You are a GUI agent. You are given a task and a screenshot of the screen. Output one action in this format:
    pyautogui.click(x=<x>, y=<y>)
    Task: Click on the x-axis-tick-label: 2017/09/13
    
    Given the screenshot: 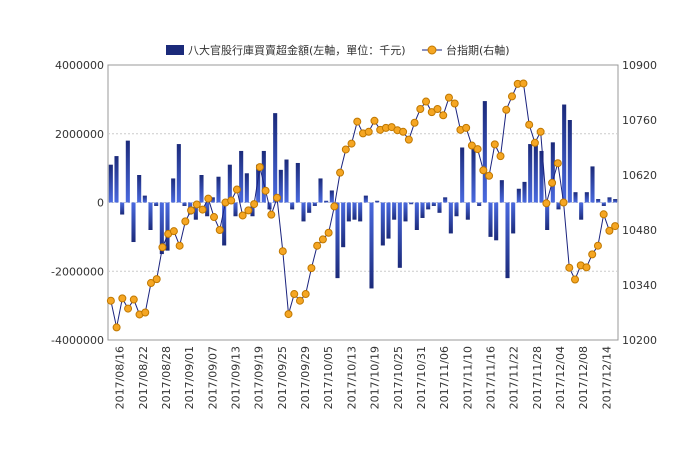 What is the action you would take?
    pyautogui.click(x=236, y=377)
    